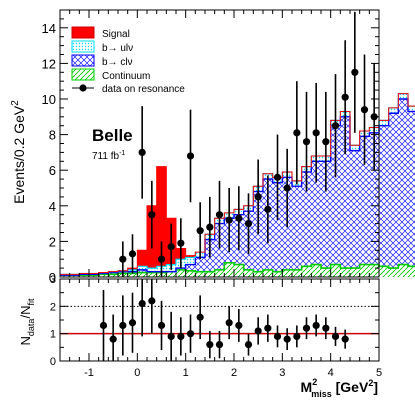 The height and width of the screenshot is (400, 415). What do you see at coordinates (370, 383) in the screenshot?
I see `x-label-unit-sup: 2` at bounding box center [370, 383].